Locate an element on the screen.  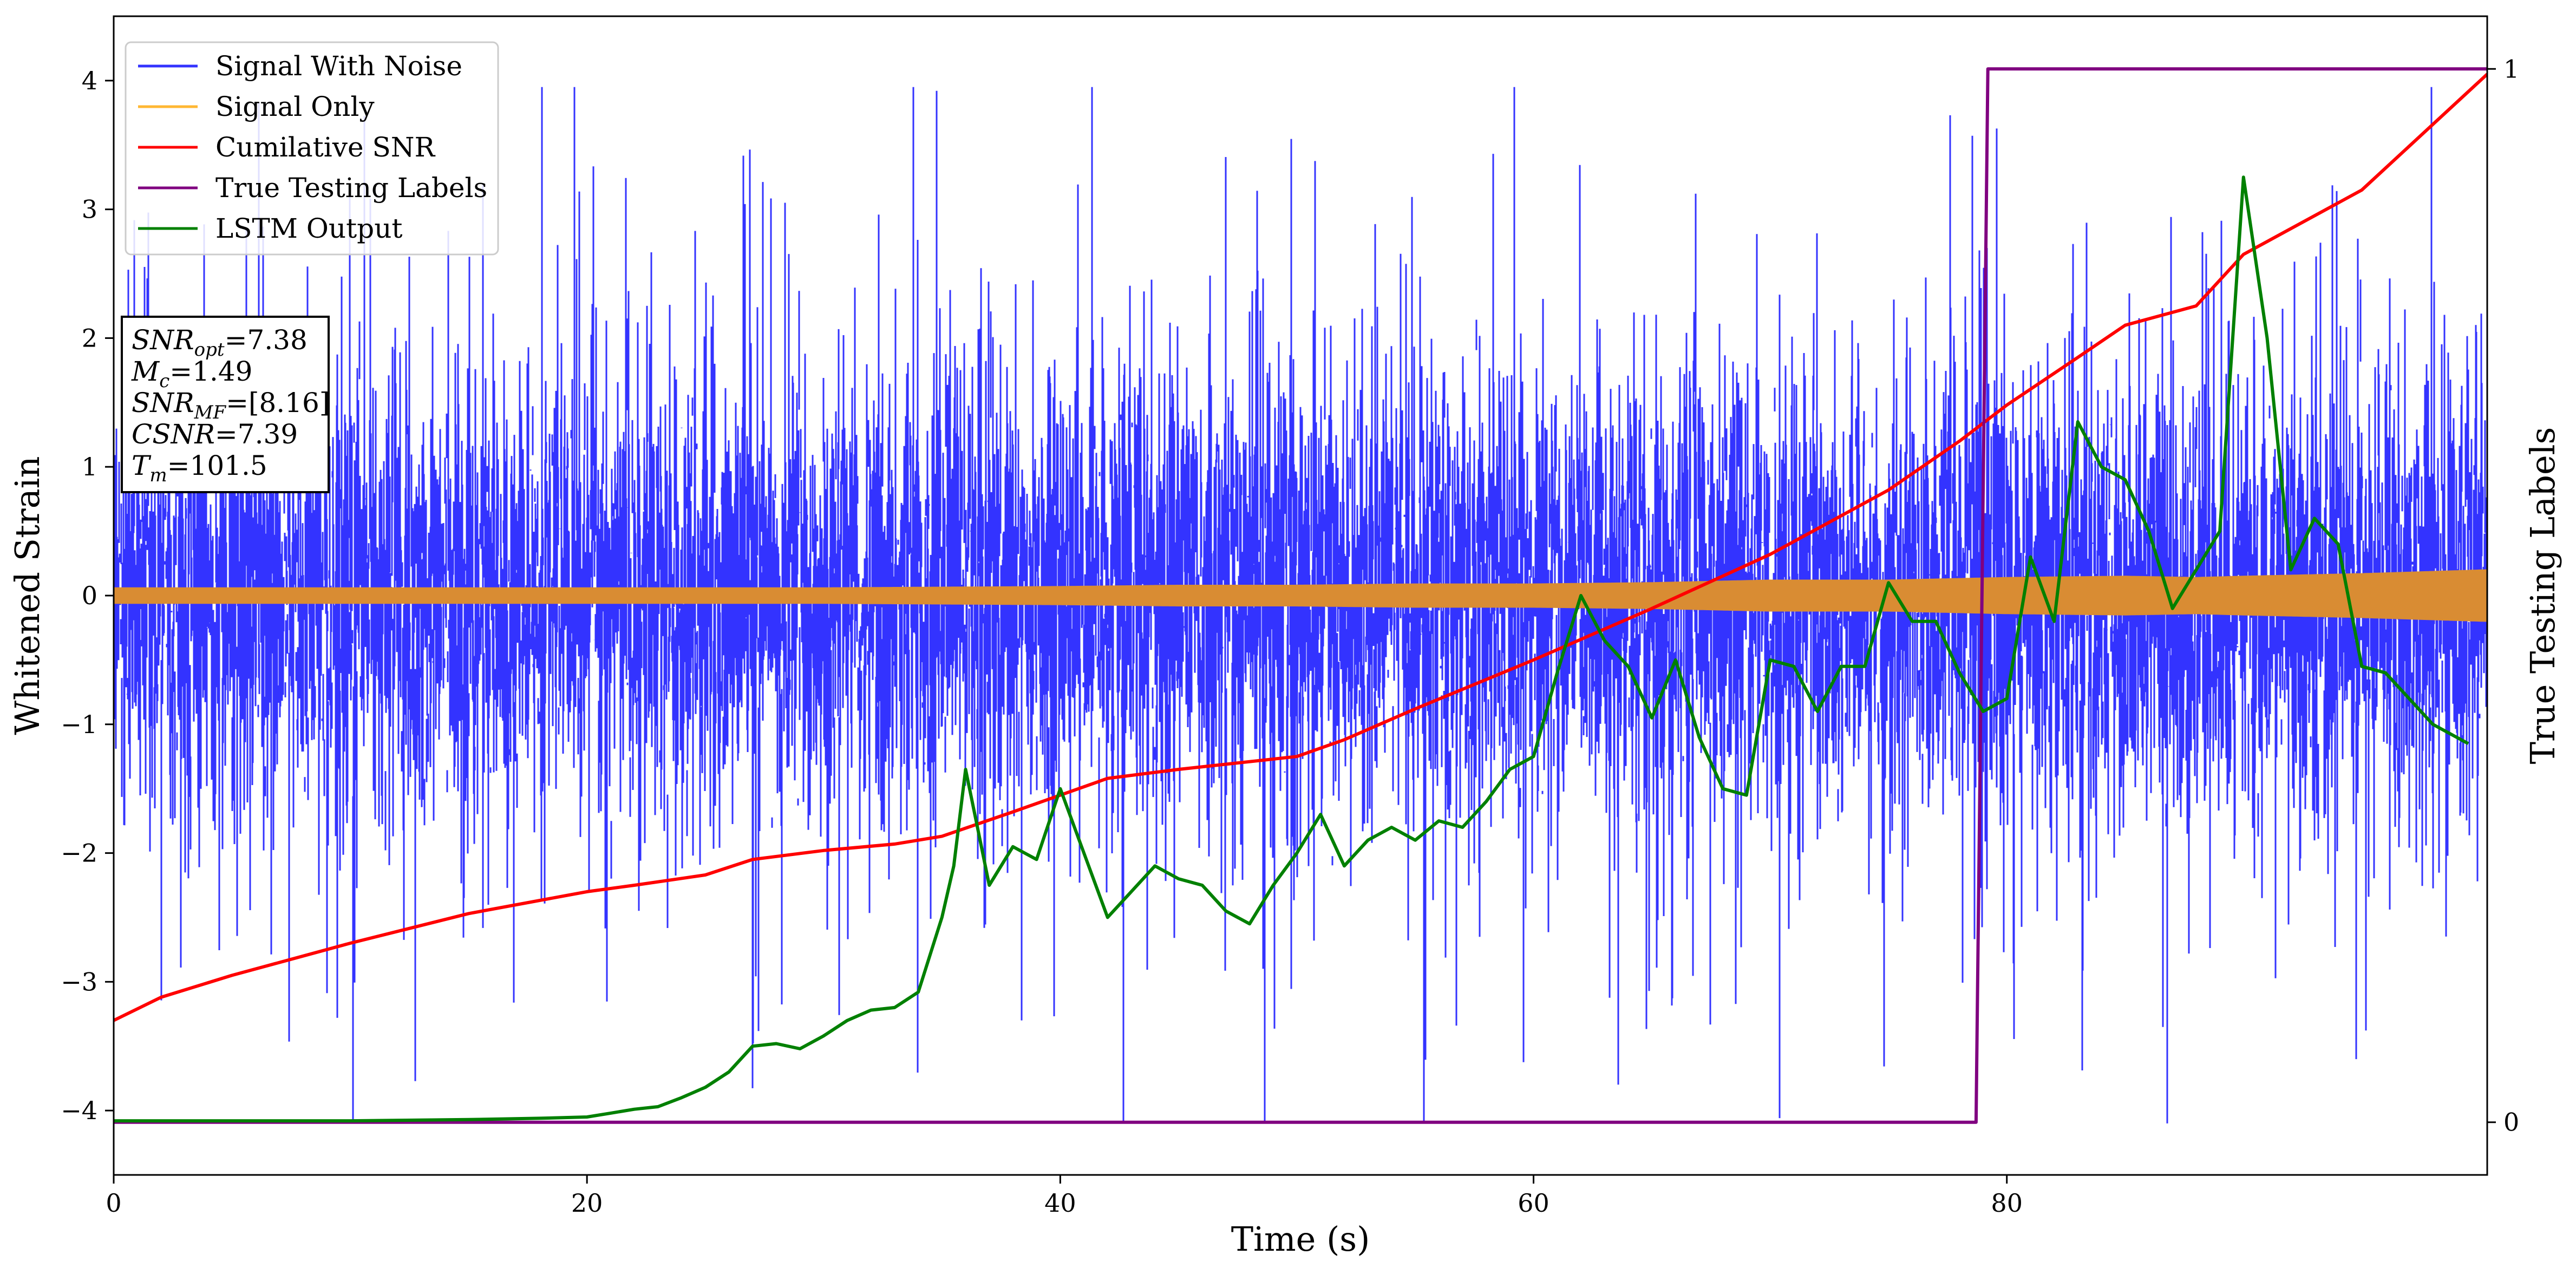
annotation-name: CSNR is located at coordinates (173, 434).